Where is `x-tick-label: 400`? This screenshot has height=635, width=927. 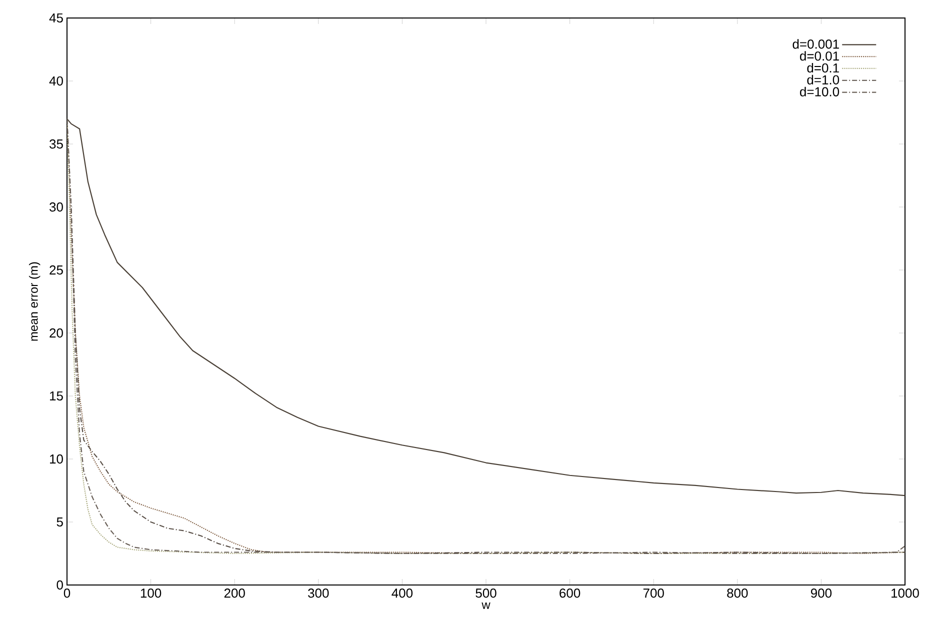 x-tick-label: 400 is located at coordinates (402, 593).